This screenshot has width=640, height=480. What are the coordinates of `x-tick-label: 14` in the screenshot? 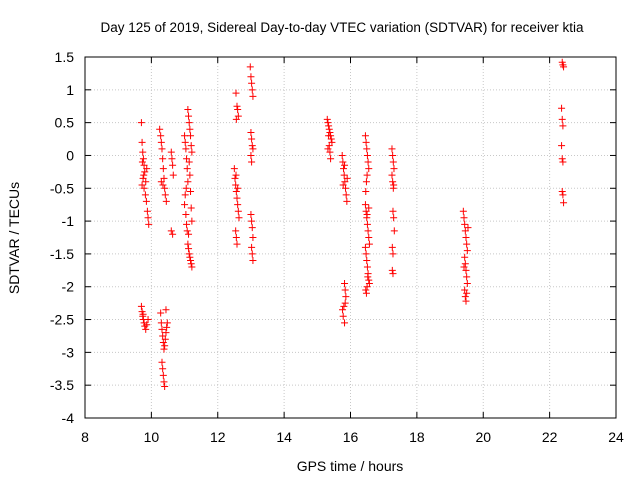 It's located at (284, 437).